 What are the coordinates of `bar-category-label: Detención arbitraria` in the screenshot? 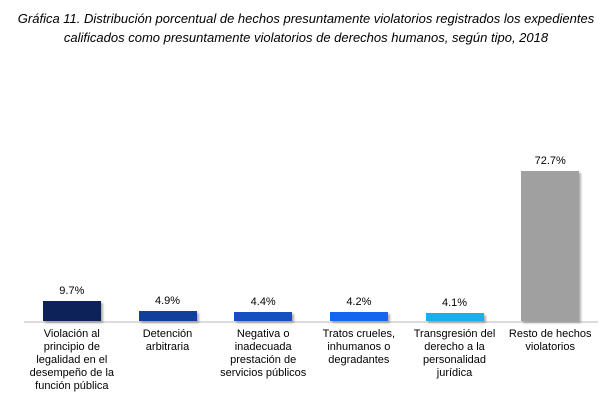 It's located at (167, 340).